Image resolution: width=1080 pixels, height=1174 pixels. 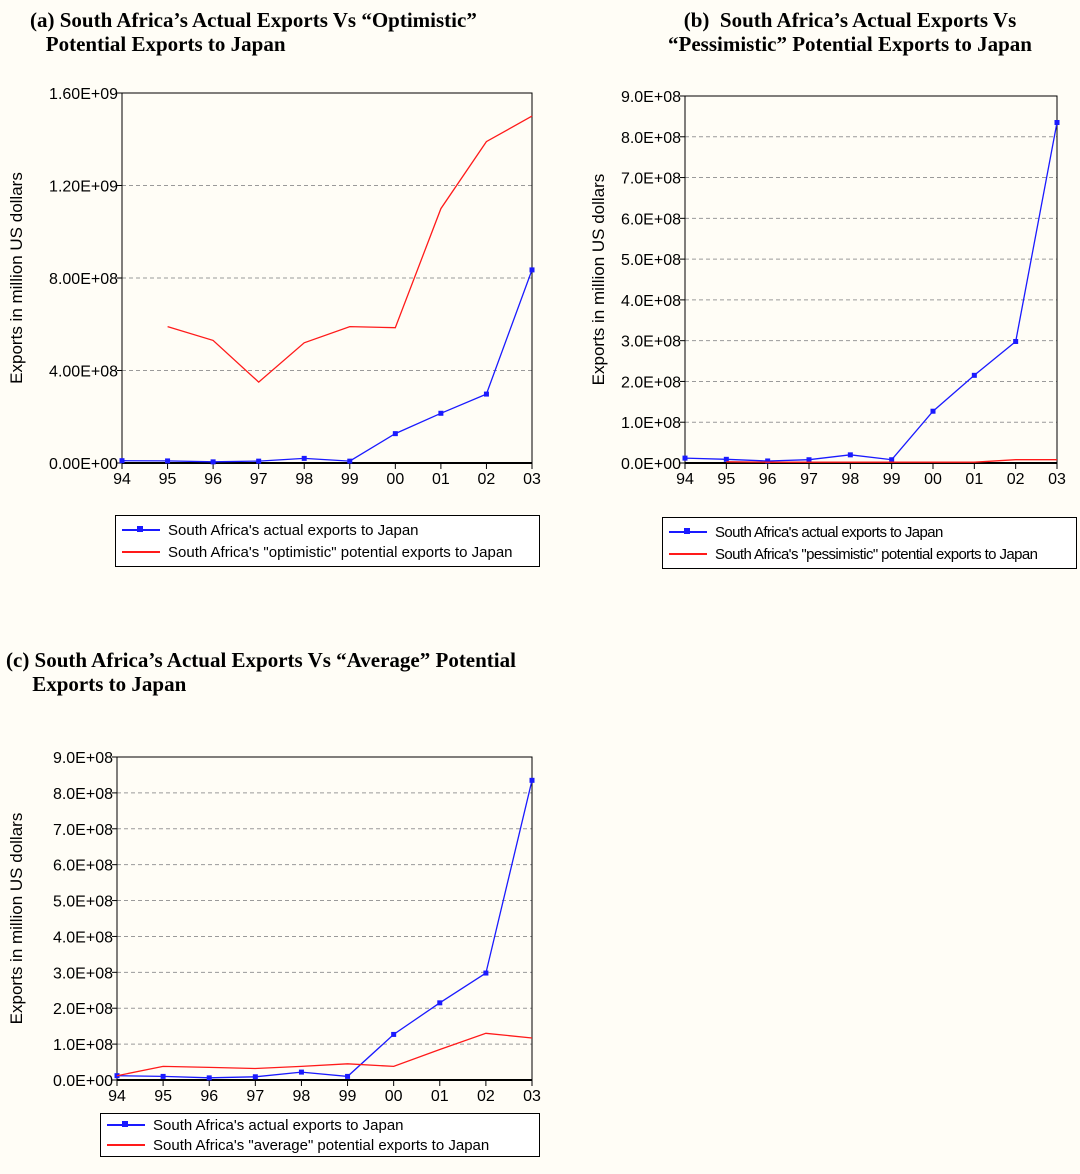 What do you see at coordinates (327, 366) in the screenshot?
I see `chart-a-actual-series-line` at bounding box center [327, 366].